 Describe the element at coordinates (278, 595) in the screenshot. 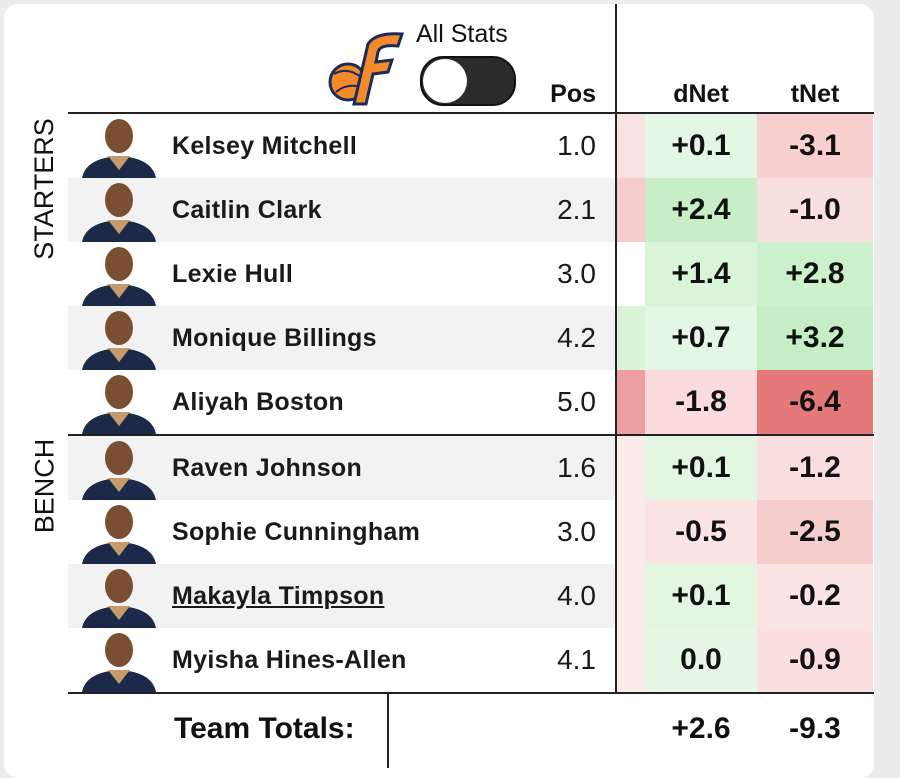

I see `player-name: Makayla Timpson` at that location.